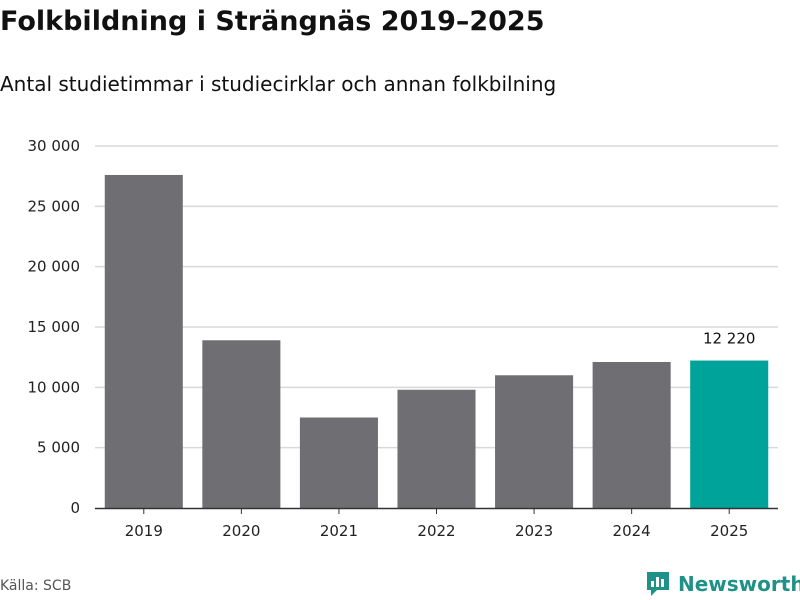 The height and width of the screenshot is (600, 800). I want to click on brand-name: Newsworthy, so click(739, 584).